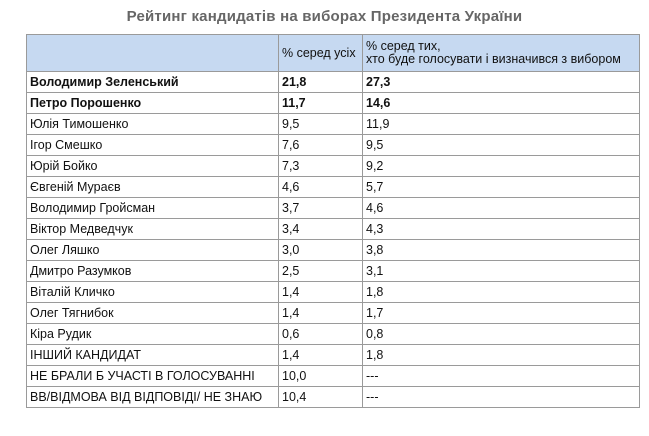 This screenshot has height=436, width=649. I want to click on candidate-name-cell: Ігор Смешко, so click(152, 145).